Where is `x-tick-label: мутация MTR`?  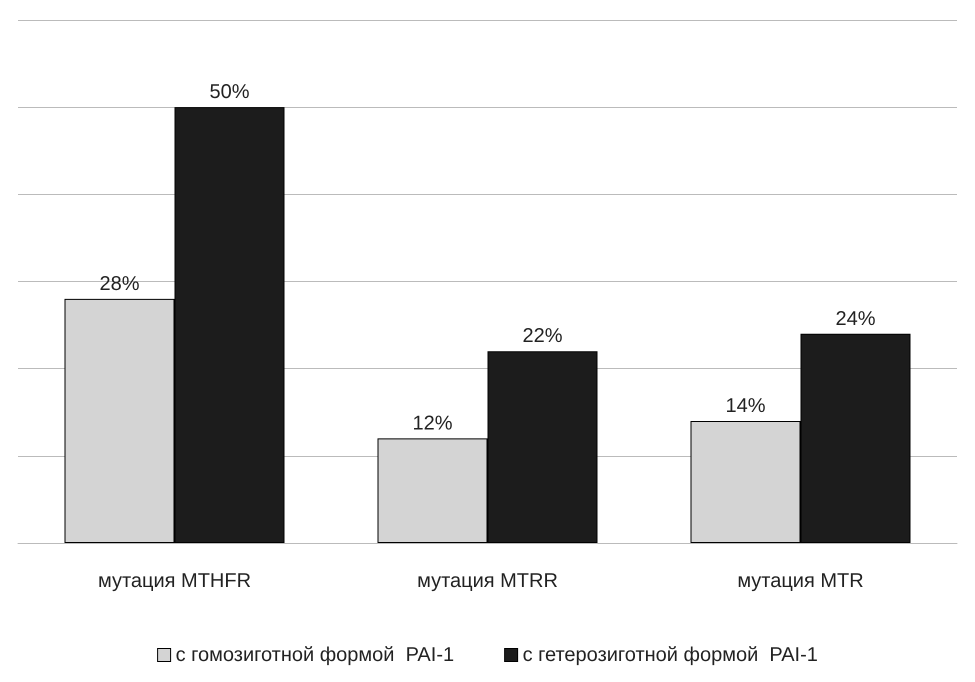
x-tick-label: мутация MTR is located at coordinates (800, 581).